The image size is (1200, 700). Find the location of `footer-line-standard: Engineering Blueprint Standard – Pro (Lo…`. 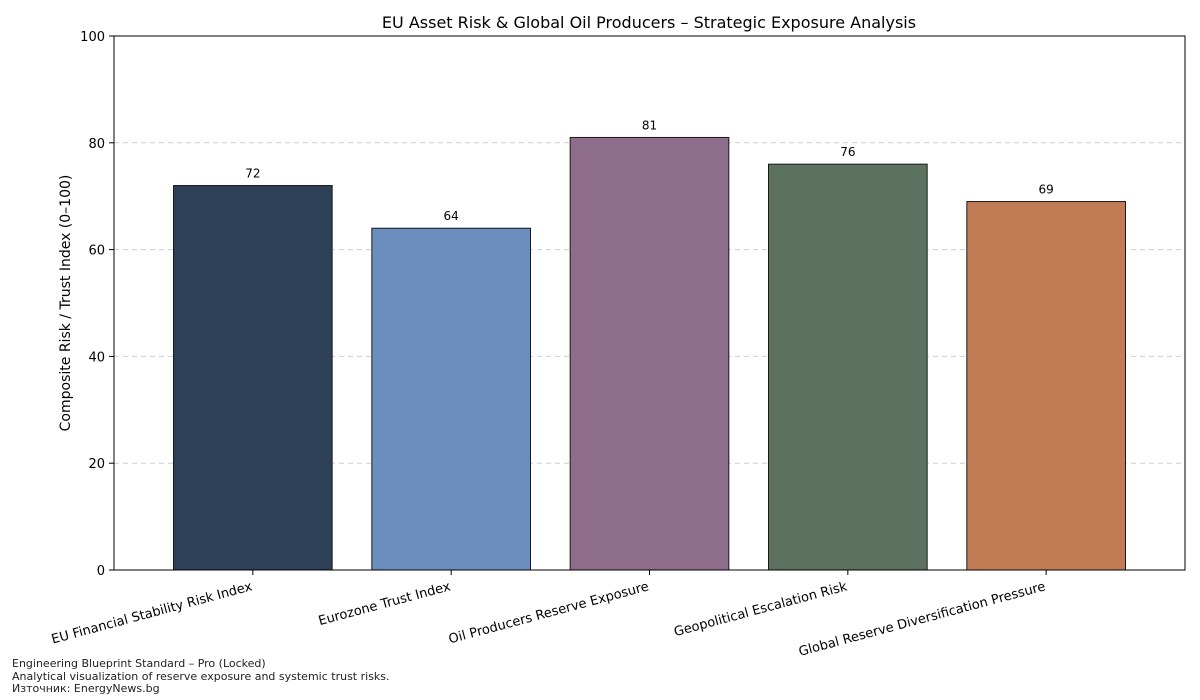

footer-line-standard: Engineering Blueprint Standard – Pro (Lo… is located at coordinates (139, 663).